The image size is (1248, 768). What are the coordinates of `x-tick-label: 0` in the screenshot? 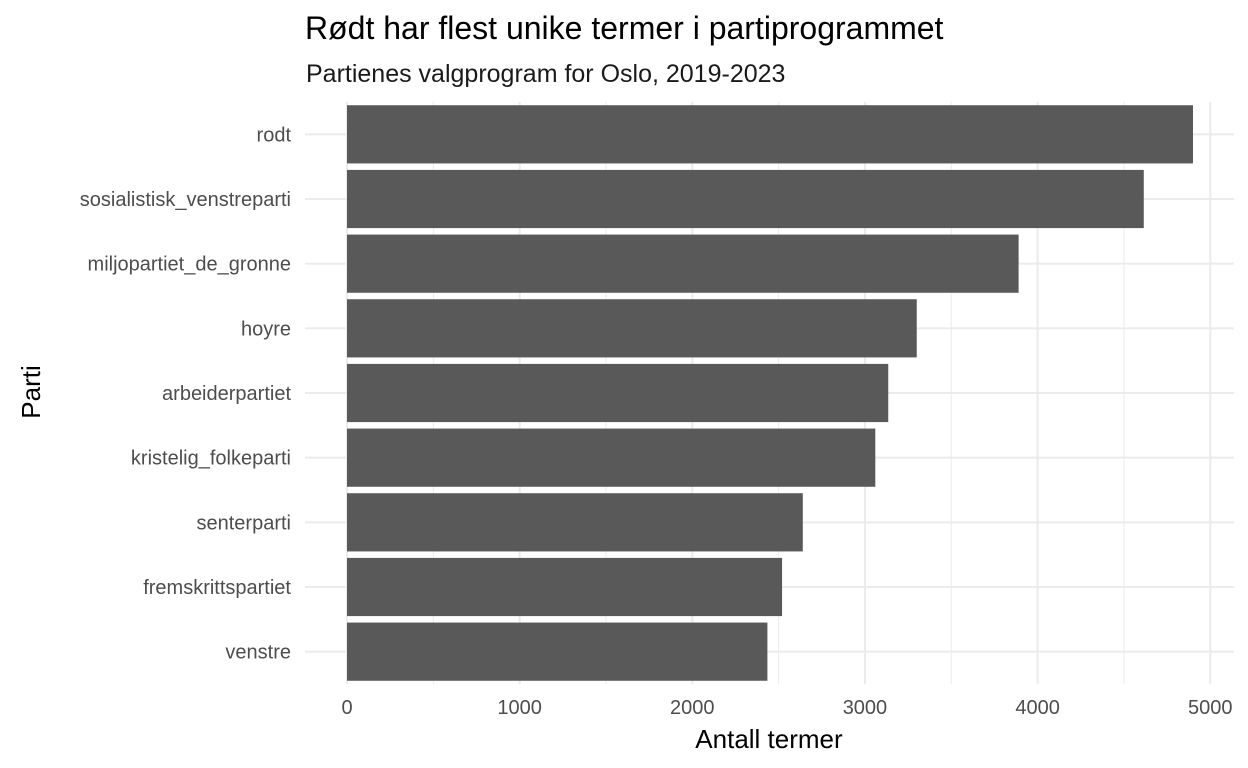 It's located at (346, 708).